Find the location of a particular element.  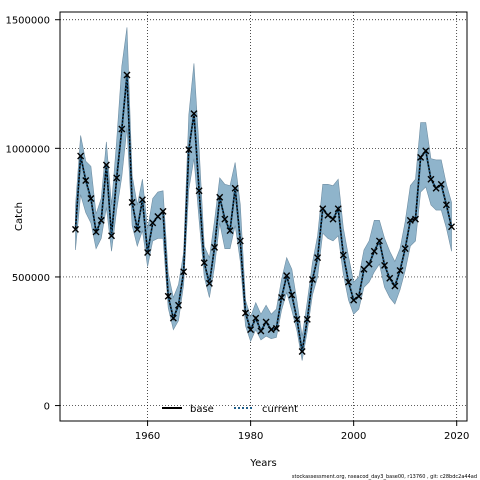

data-point-1975 is located at coordinates (225, 219).